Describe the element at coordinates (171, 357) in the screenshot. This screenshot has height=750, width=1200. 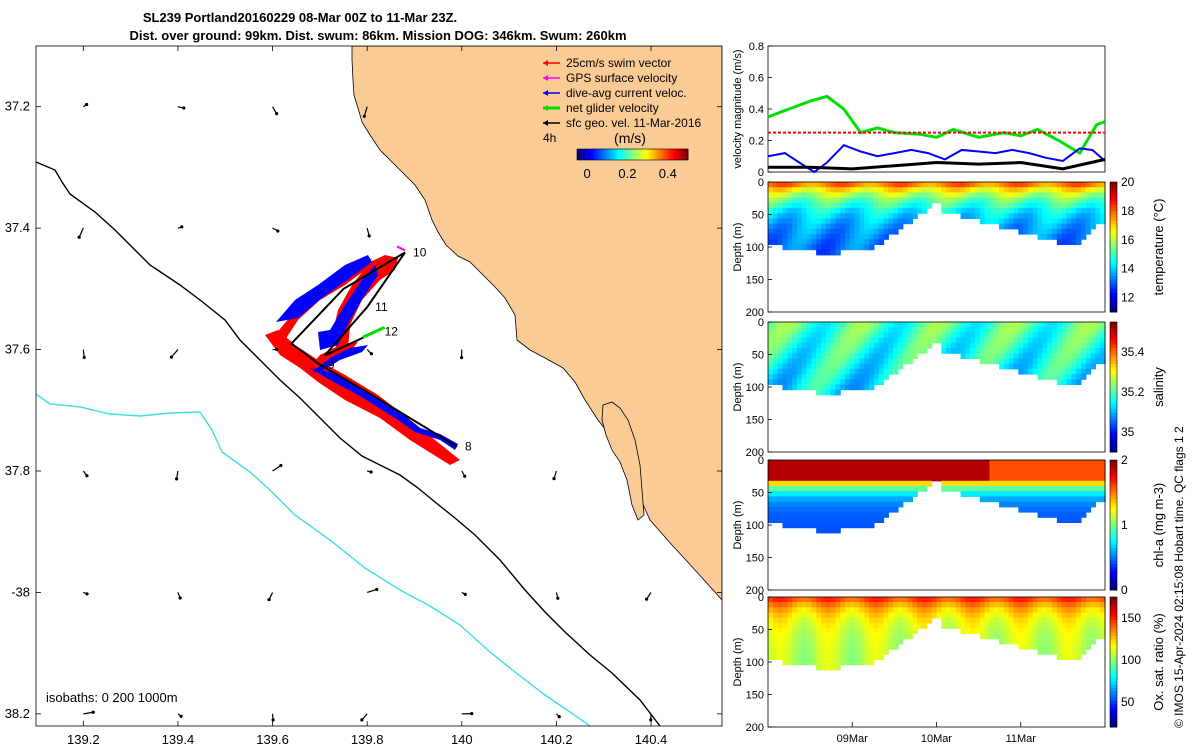
I see `geo-vector-head` at that location.